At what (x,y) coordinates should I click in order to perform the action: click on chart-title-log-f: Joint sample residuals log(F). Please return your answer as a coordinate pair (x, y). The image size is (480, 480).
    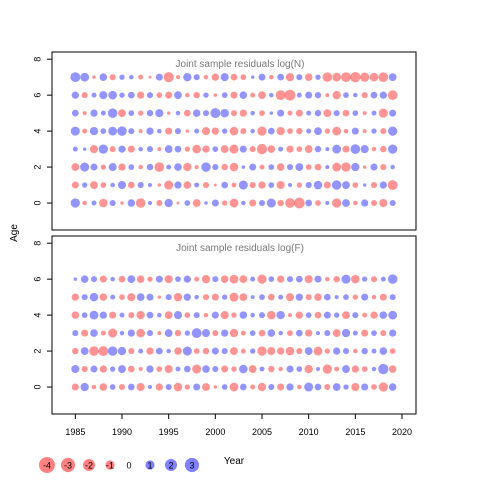
    Looking at the image, I should click on (240, 248).